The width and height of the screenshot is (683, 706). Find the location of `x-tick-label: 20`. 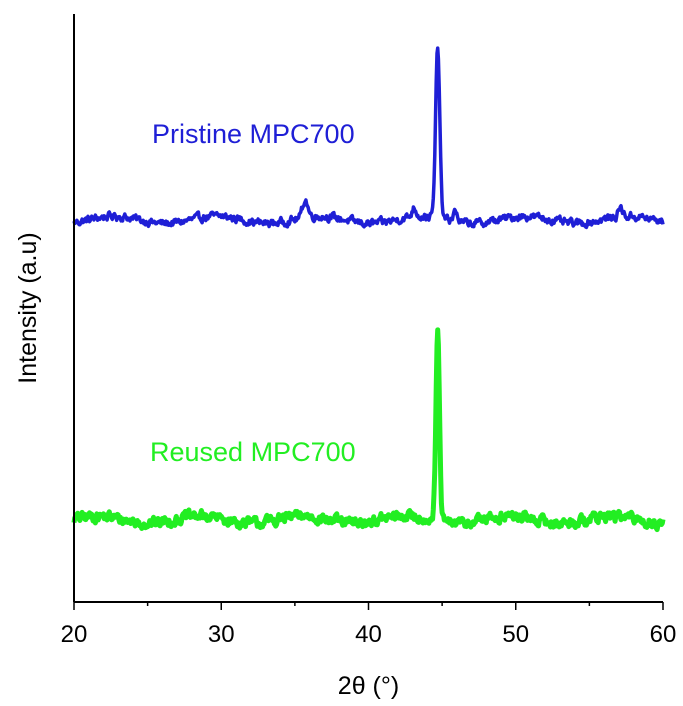

x-tick-label: 20 is located at coordinates (74, 634).